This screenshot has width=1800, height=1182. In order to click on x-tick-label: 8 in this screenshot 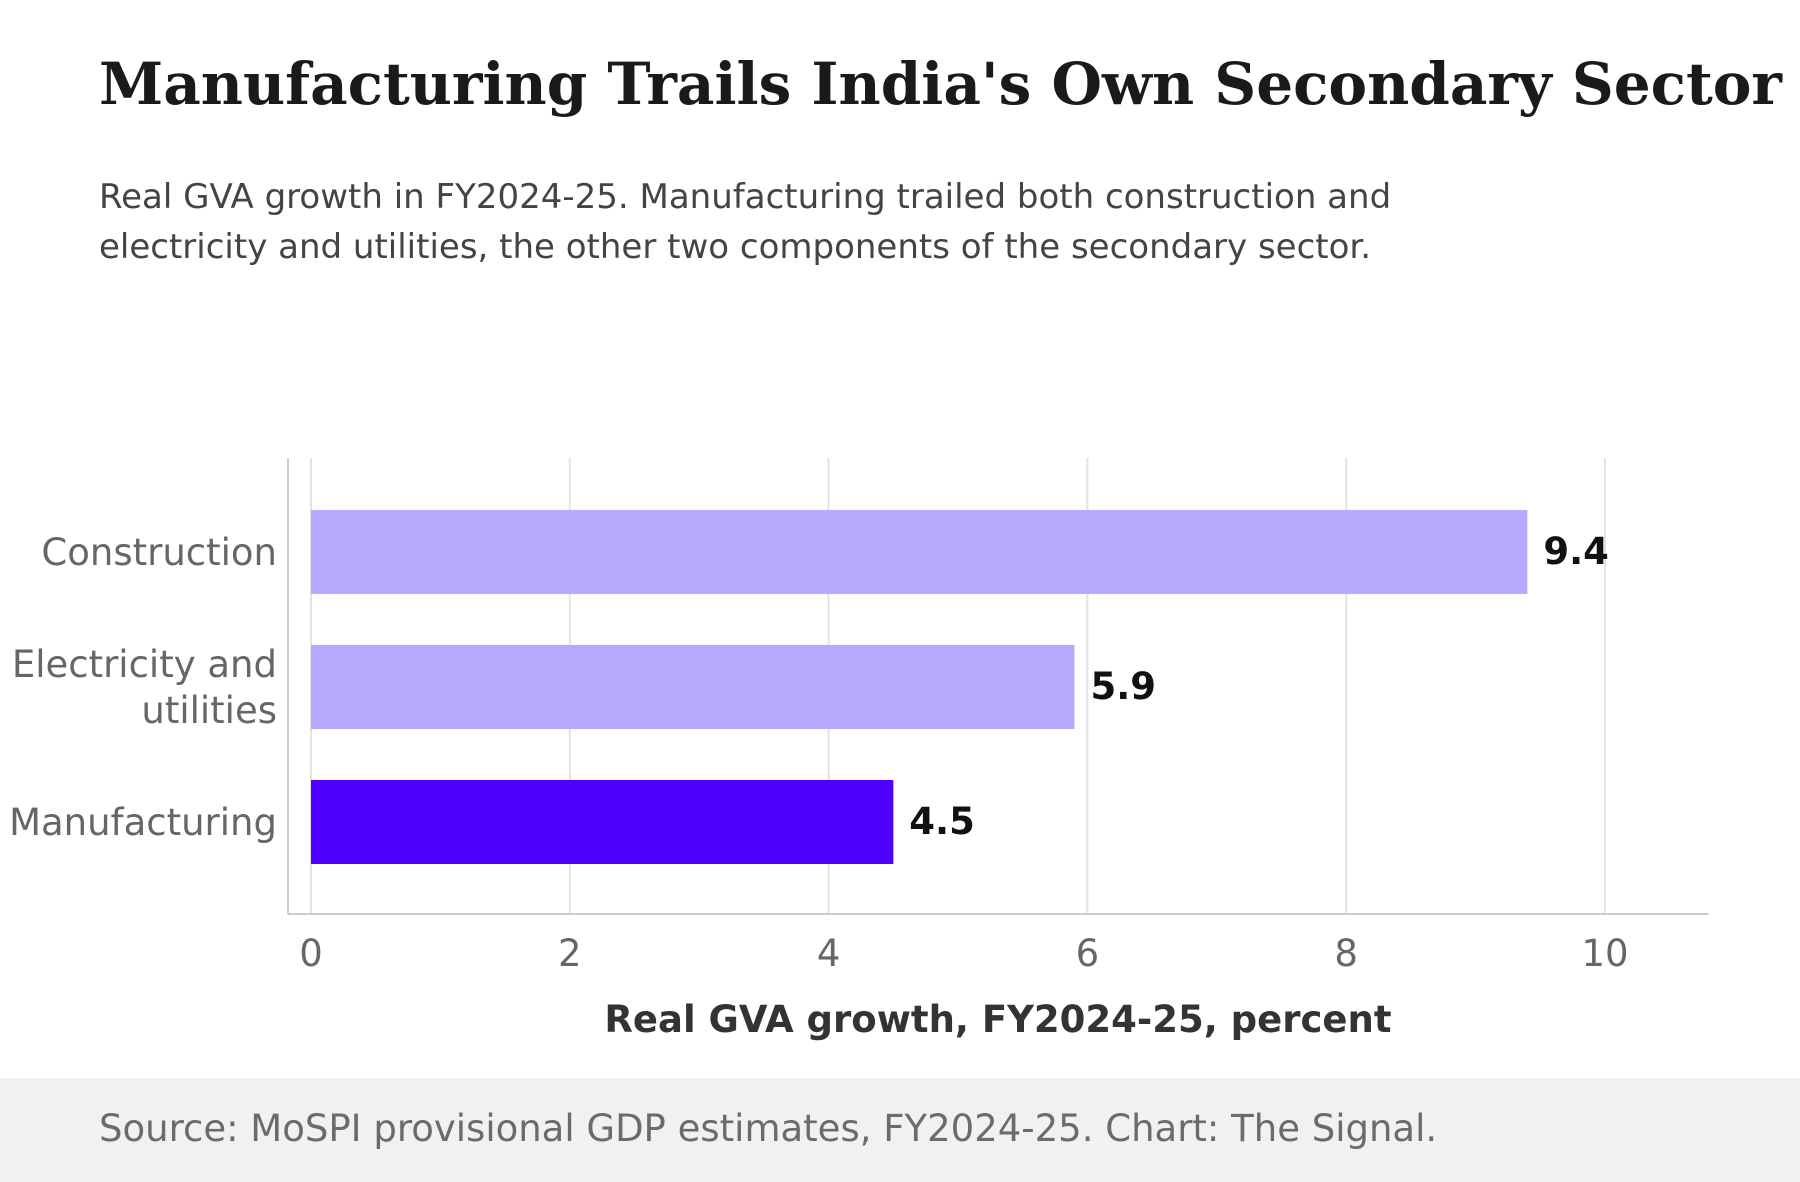, I will do `click(1346, 953)`.